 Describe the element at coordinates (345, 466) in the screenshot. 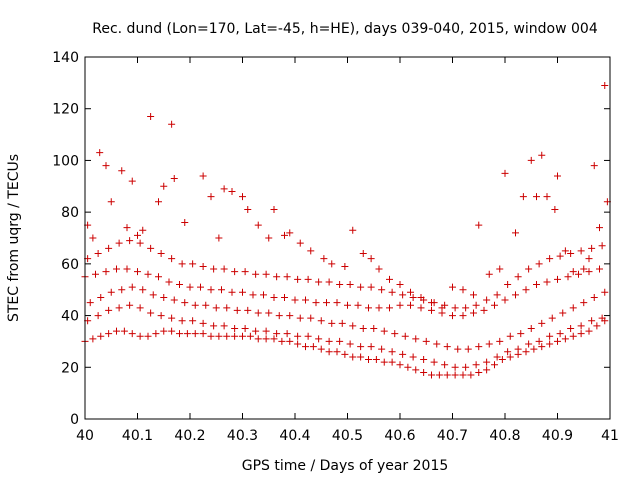

I see `x-axis-label: GPS time / Days of year 2015` at that location.